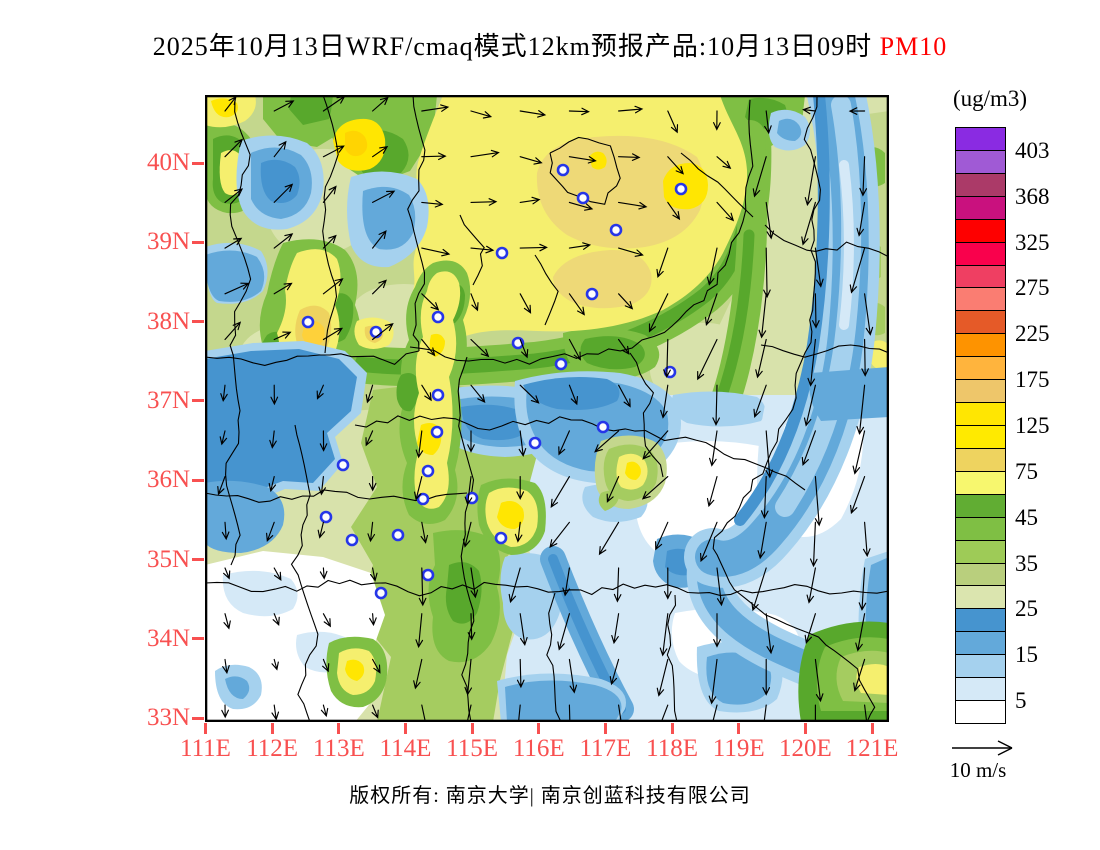 Image resolution: width=1100 pixels, height=850 pixels. What do you see at coordinates (205, 748) in the screenshot?
I see `lon-tick-label: 111E` at bounding box center [205, 748].